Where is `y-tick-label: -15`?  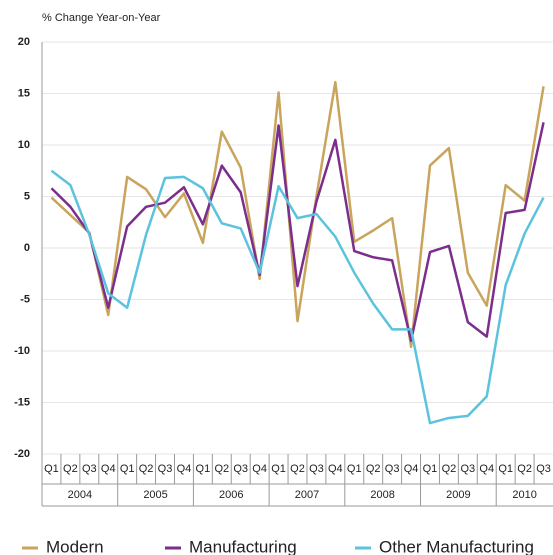 y-tick-label: -15 is located at coordinates (22, 402).